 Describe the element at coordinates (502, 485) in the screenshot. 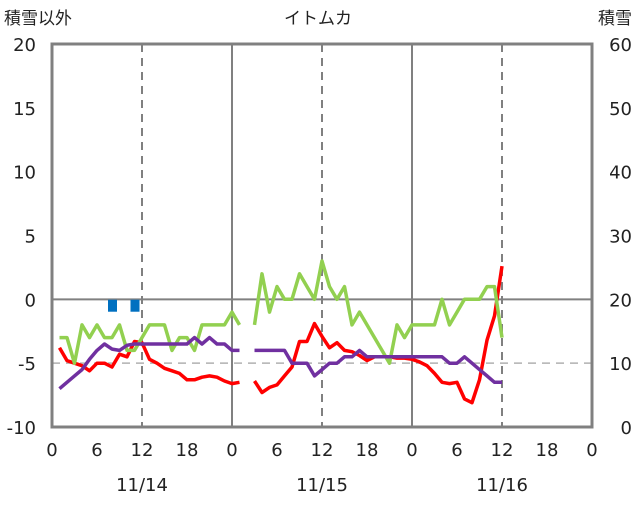

I see `x-date-label: 11/16` at that location.